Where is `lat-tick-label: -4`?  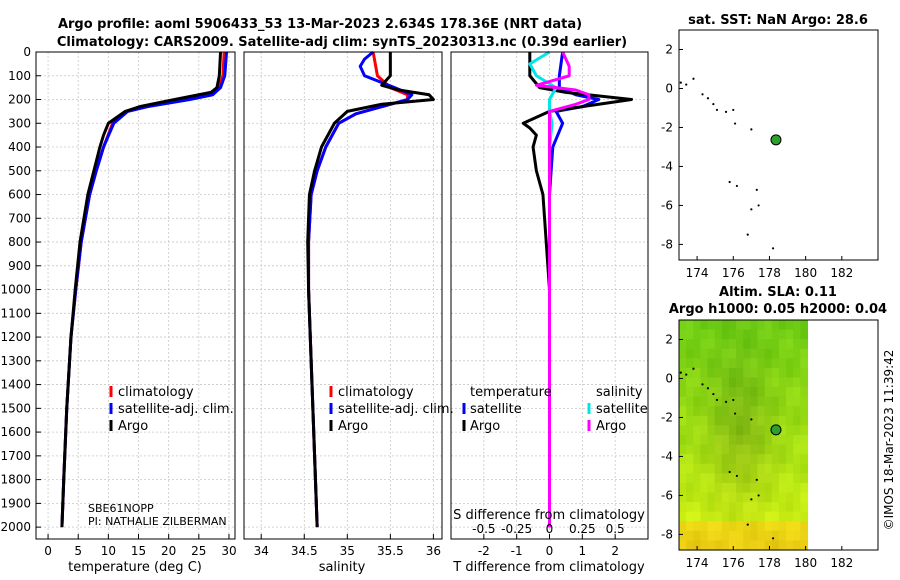
lat-tick-label: -4 is located at coordinates (667, 166).